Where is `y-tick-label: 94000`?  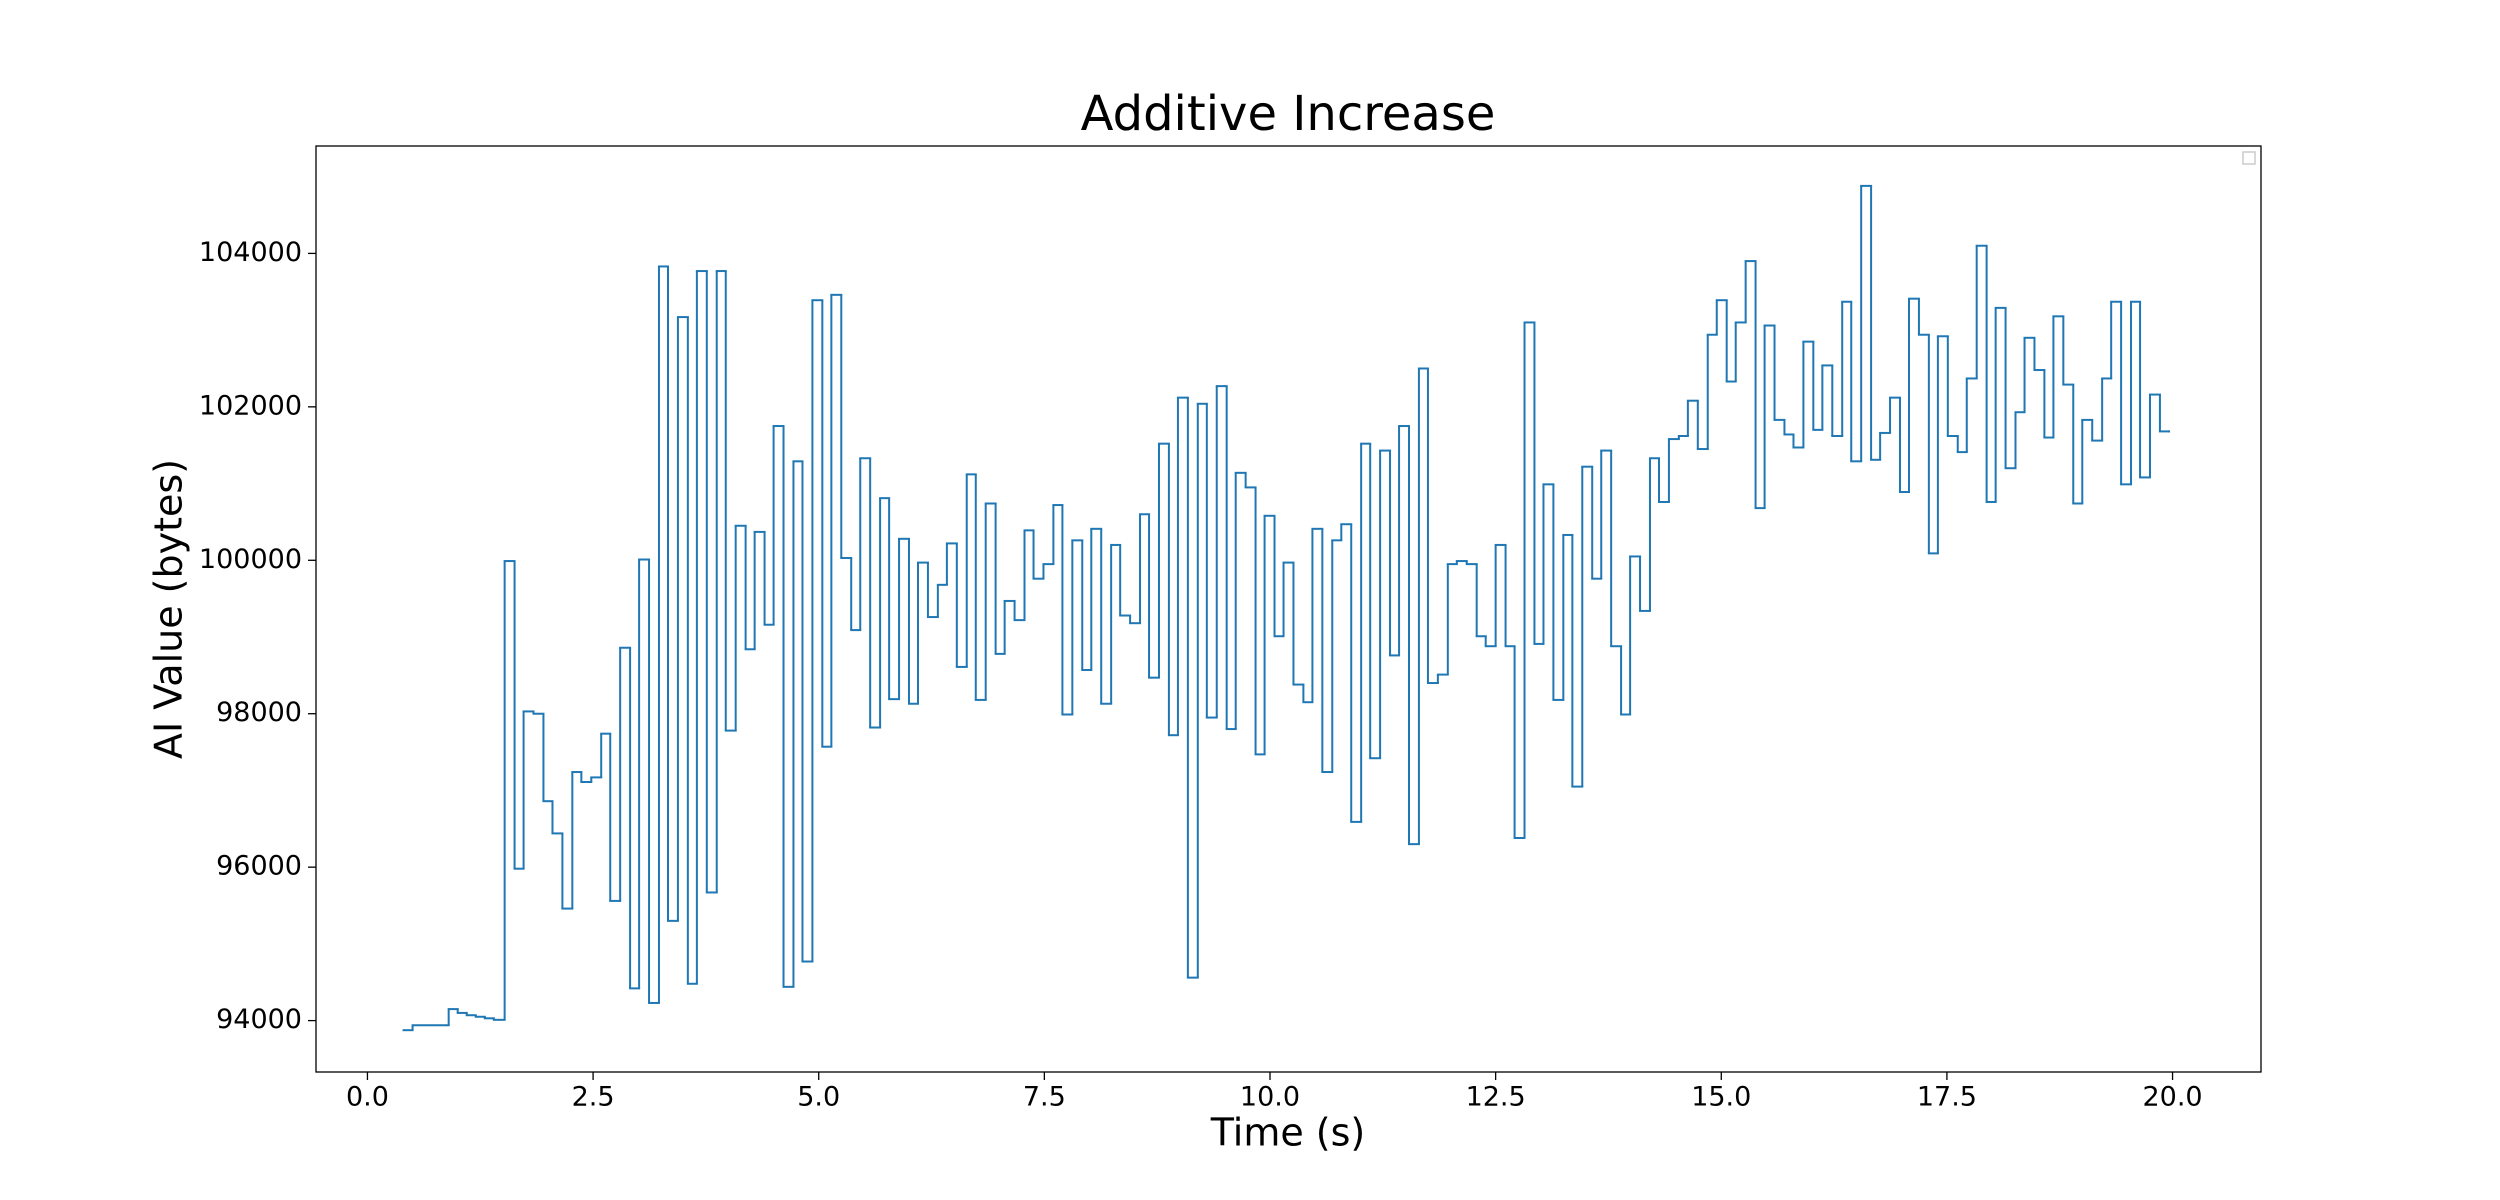
y-tick-label: 94000 is located at coordinates (259, 1019).